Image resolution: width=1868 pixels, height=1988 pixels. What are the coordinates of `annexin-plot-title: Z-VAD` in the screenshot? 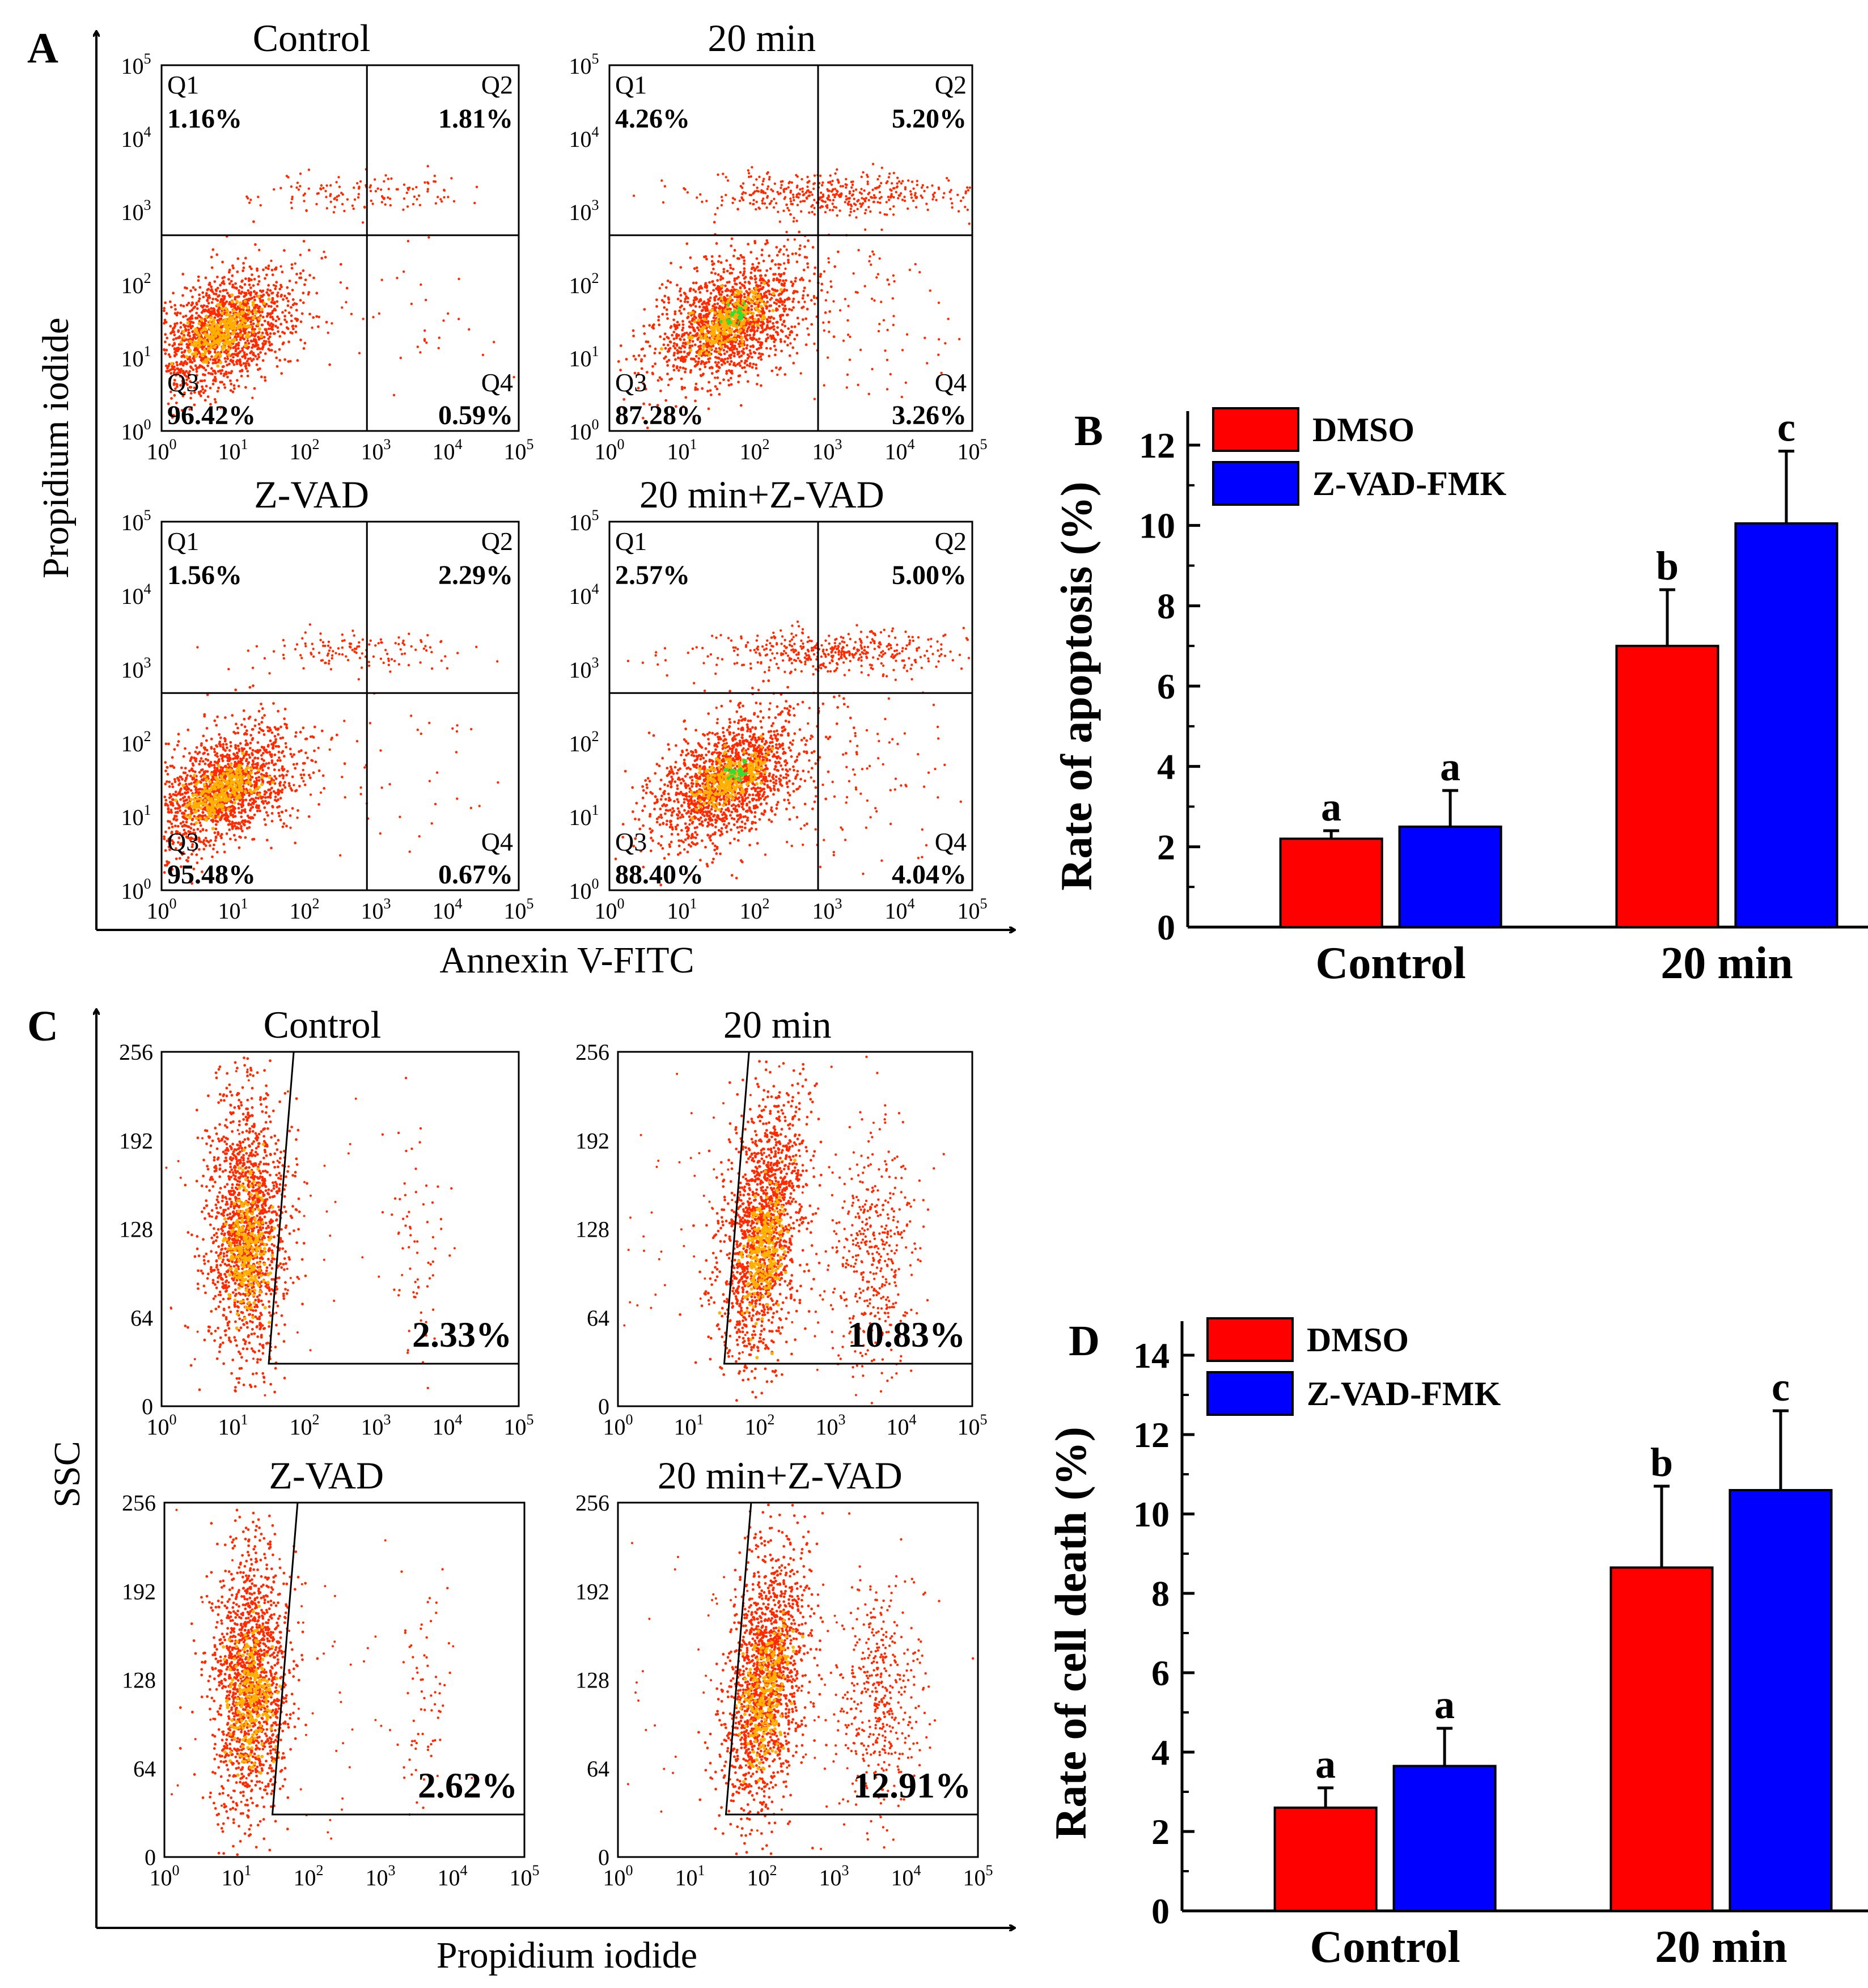 It's located at (311, 494).